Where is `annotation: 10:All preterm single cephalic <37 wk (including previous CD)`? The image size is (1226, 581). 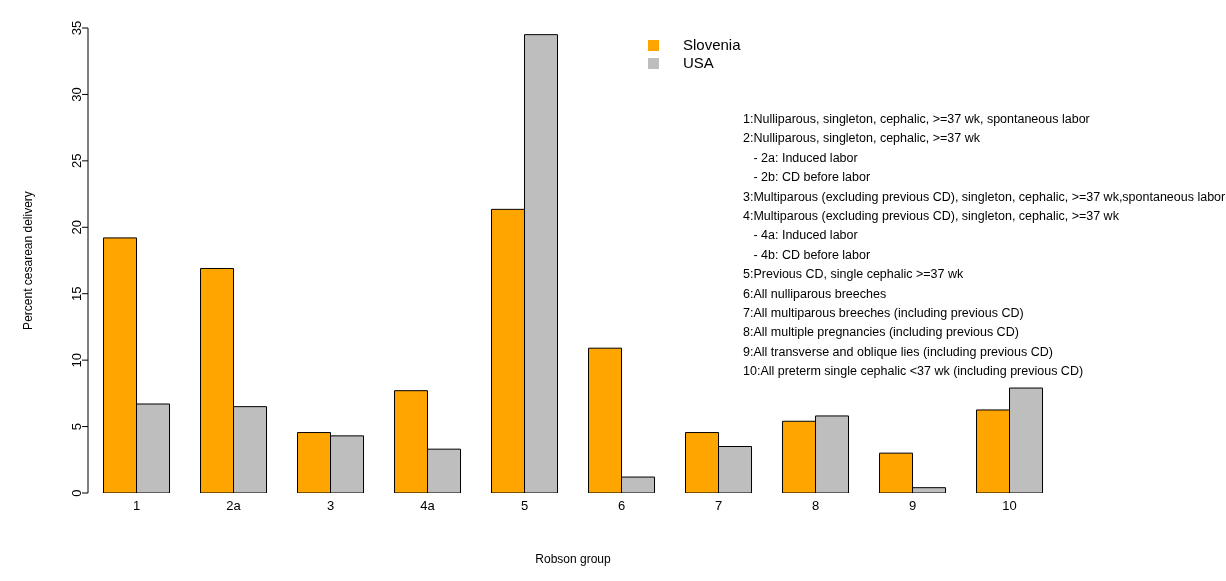
annotation: 10:All preterm single cephalic <37 wk (including previous CD) is located at coordinates (914, 372).